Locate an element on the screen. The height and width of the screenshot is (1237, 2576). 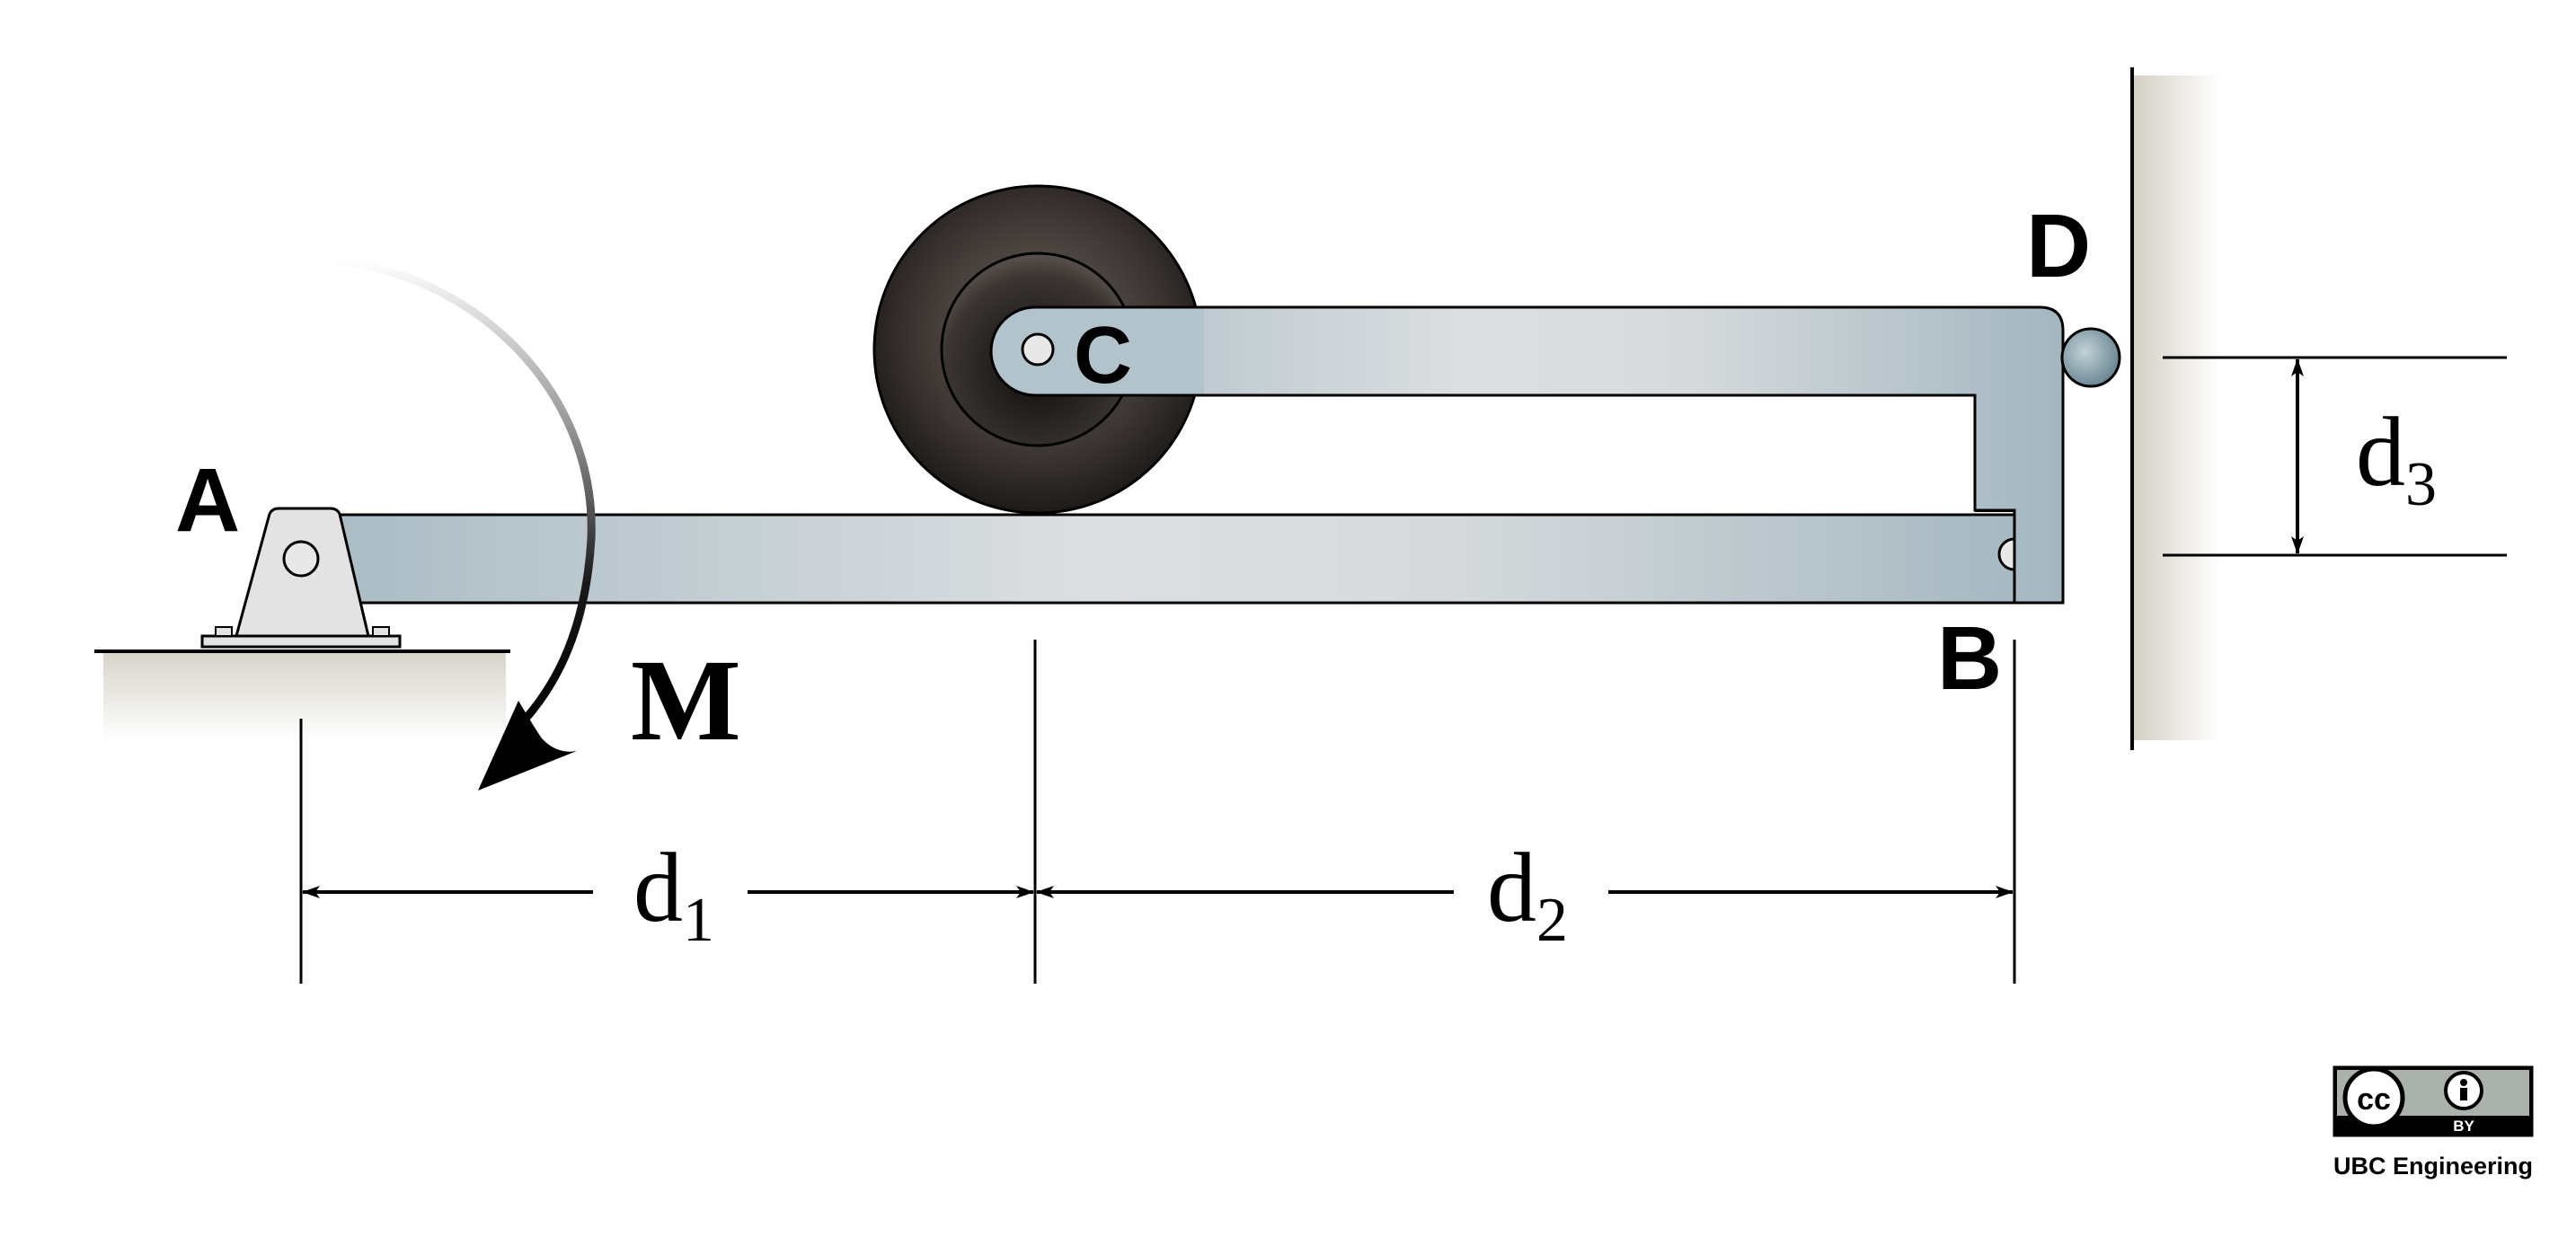
moment-arrow is located at coordinates (461, 523).